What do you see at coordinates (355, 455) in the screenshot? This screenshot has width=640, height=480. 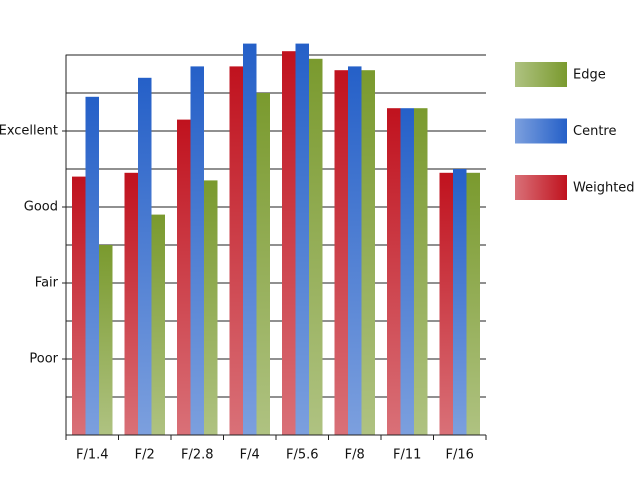 I see `x-tick-label: F/8` at bounding box center [355, 455].